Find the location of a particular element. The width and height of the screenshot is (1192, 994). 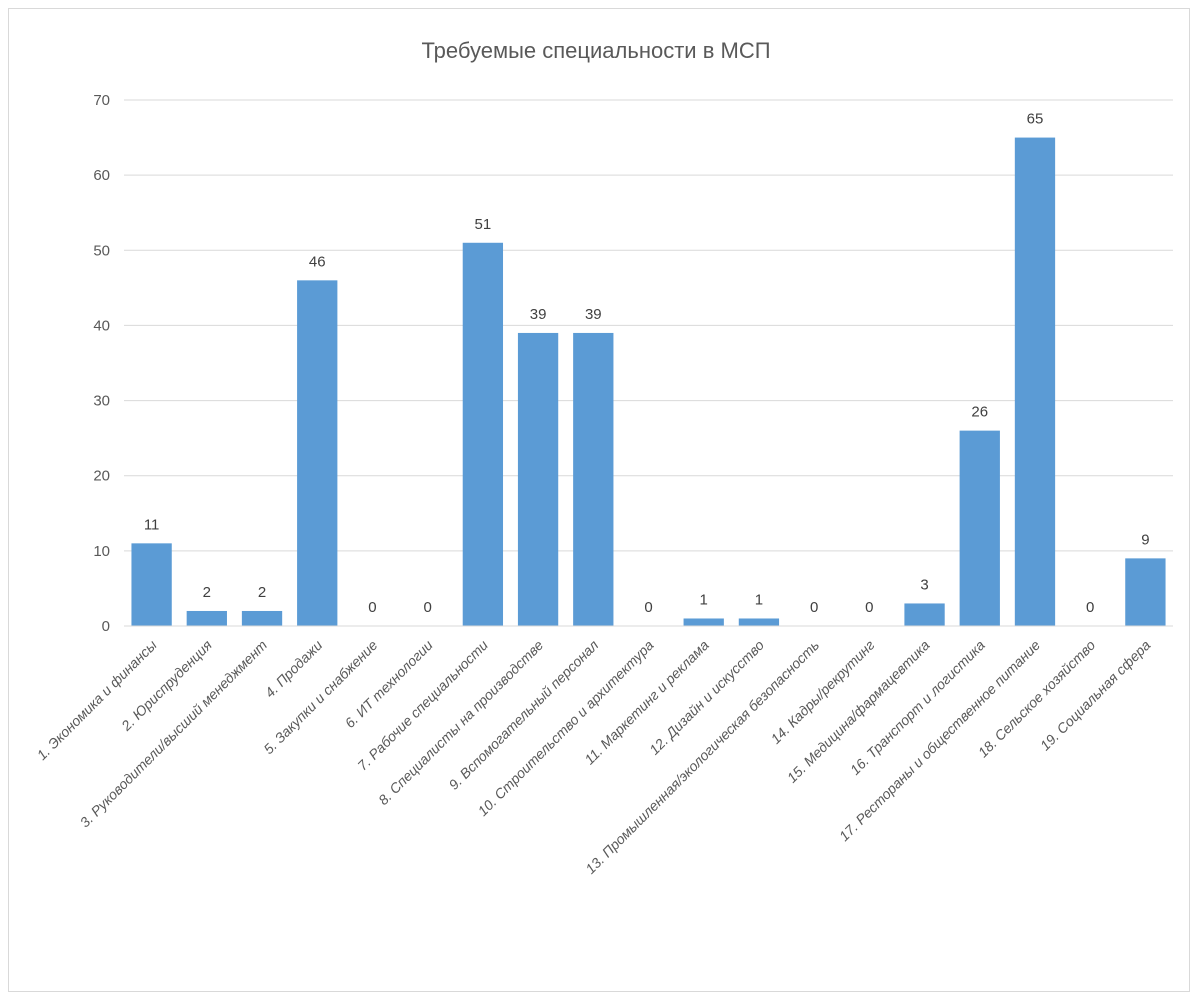

y-tick-label: 50 is located at coordinates (101, 250).